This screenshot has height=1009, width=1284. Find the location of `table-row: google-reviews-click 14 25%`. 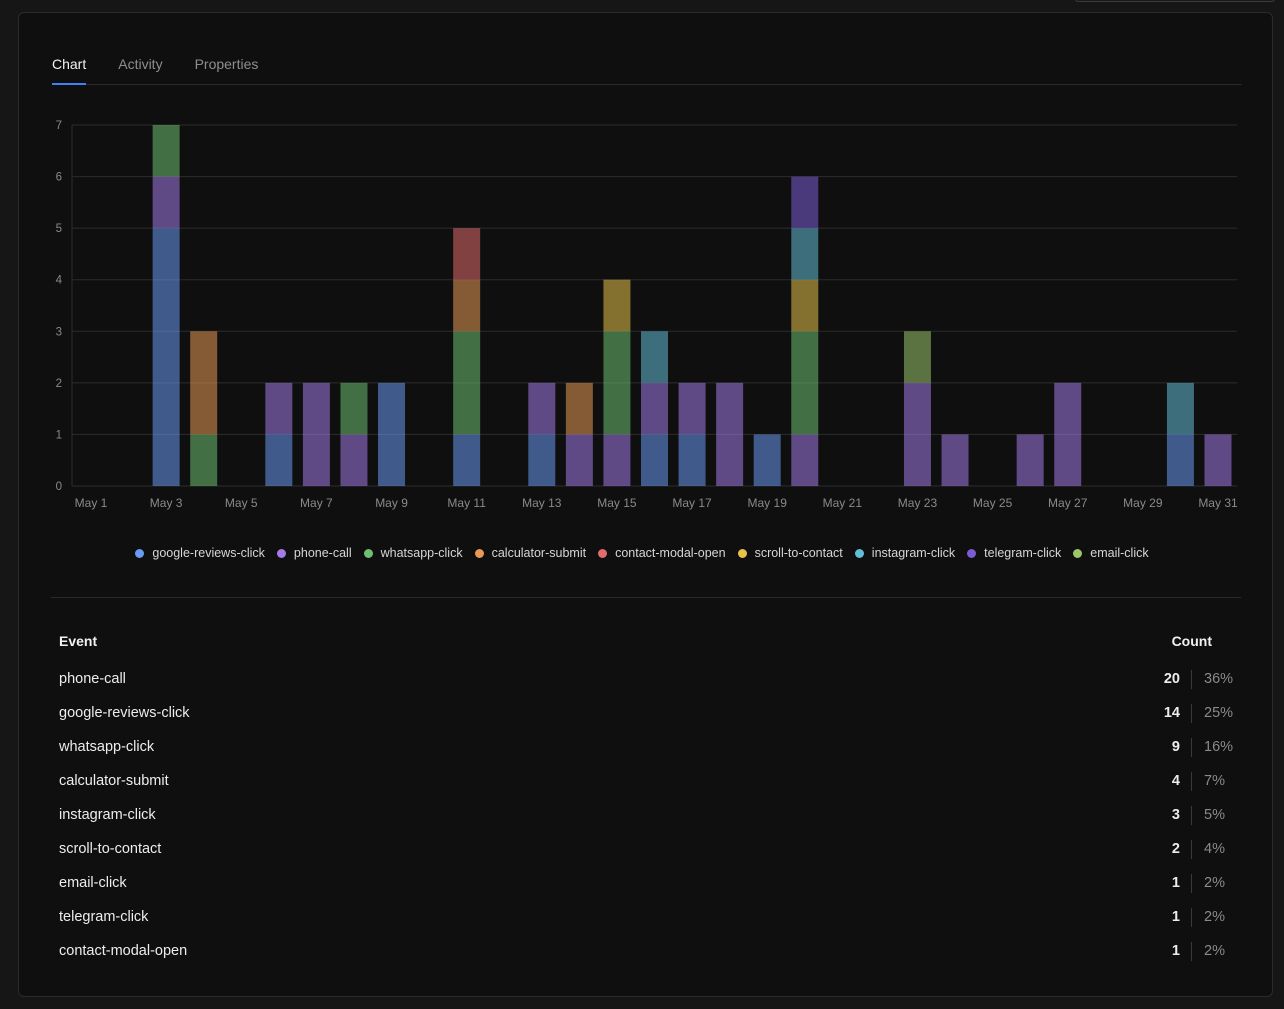

table-row: google-reviews-click 14 25% is located at coordinates (647, 721).